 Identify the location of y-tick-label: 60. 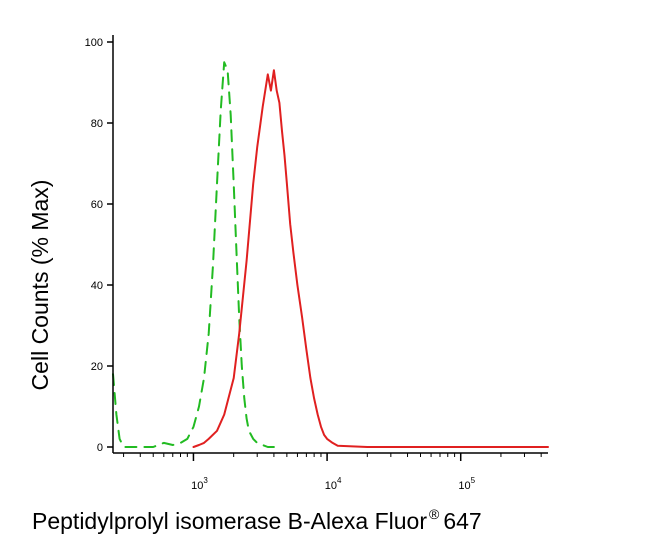
(97, 205).